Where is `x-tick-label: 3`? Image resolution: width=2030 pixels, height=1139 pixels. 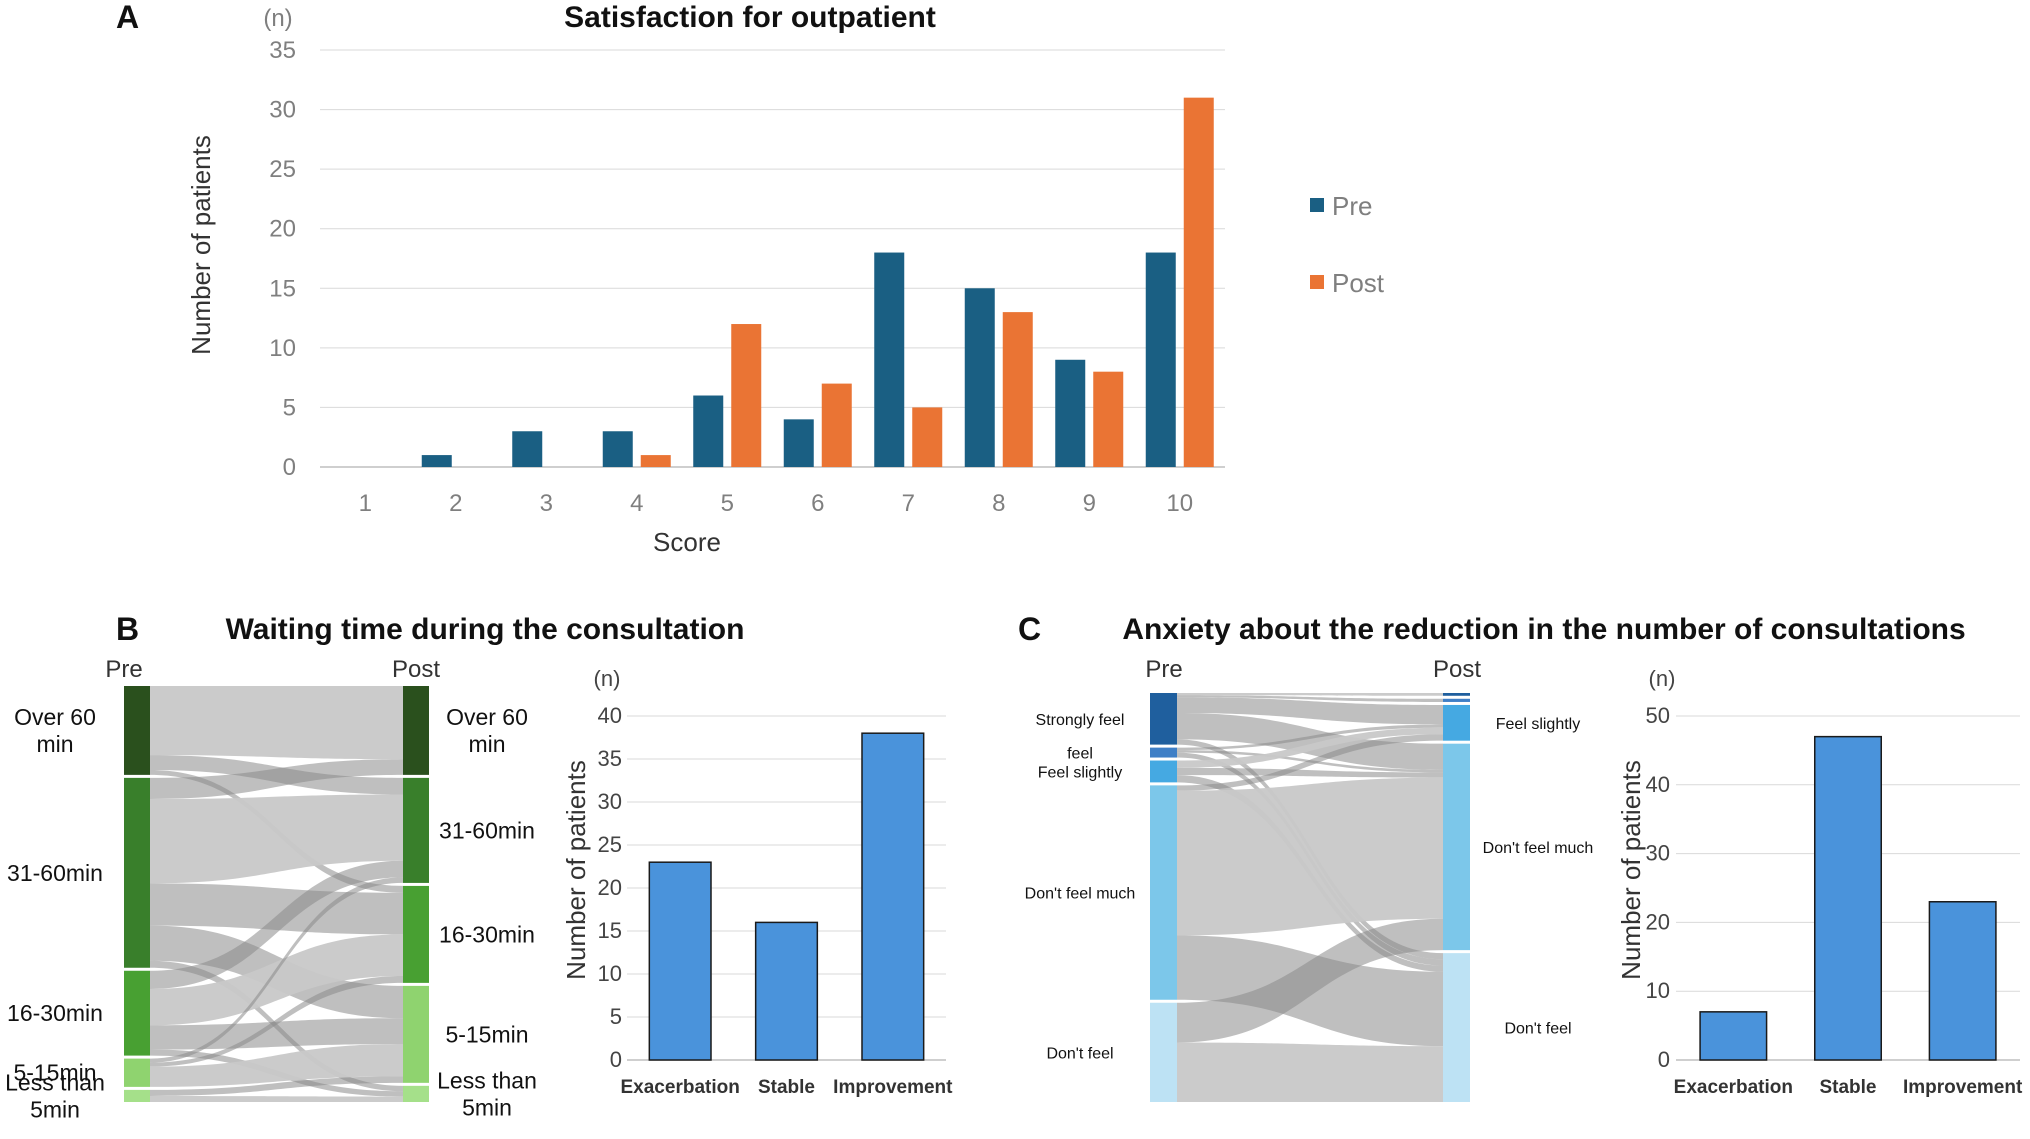 x-tick-label: 3 is located at coordinates (546, 503).